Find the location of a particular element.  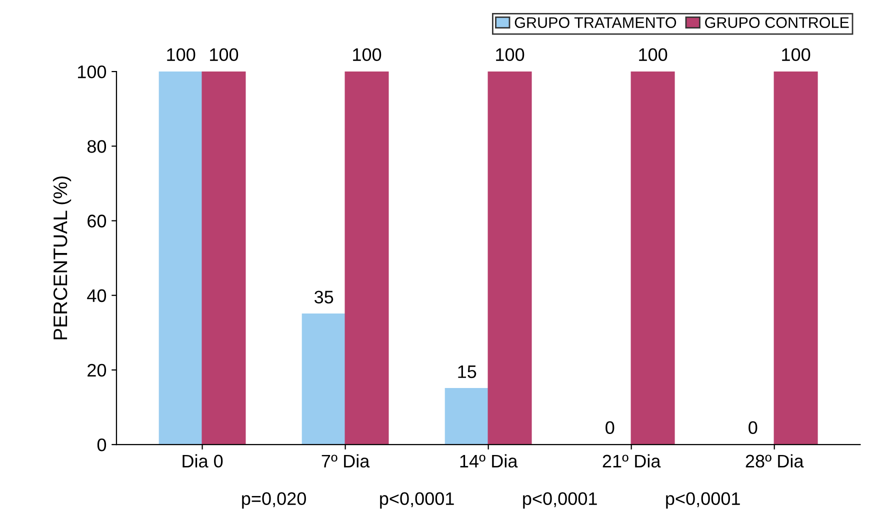

x-tick-label: 21º Dia is located at coordinates (631, 461).